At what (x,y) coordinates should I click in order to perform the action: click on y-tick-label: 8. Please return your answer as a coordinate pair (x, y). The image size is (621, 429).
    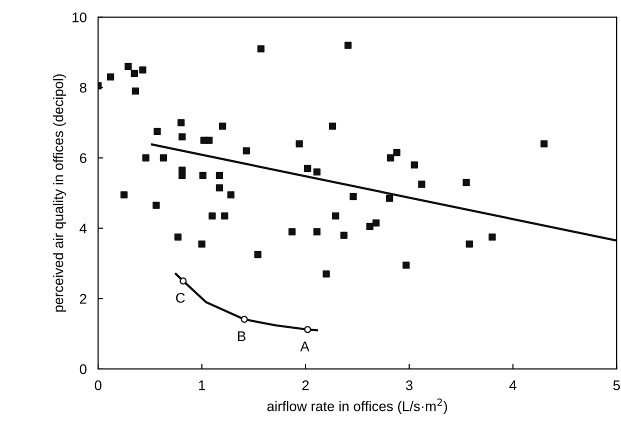
    Looking at the image, I should click on (83, 87).